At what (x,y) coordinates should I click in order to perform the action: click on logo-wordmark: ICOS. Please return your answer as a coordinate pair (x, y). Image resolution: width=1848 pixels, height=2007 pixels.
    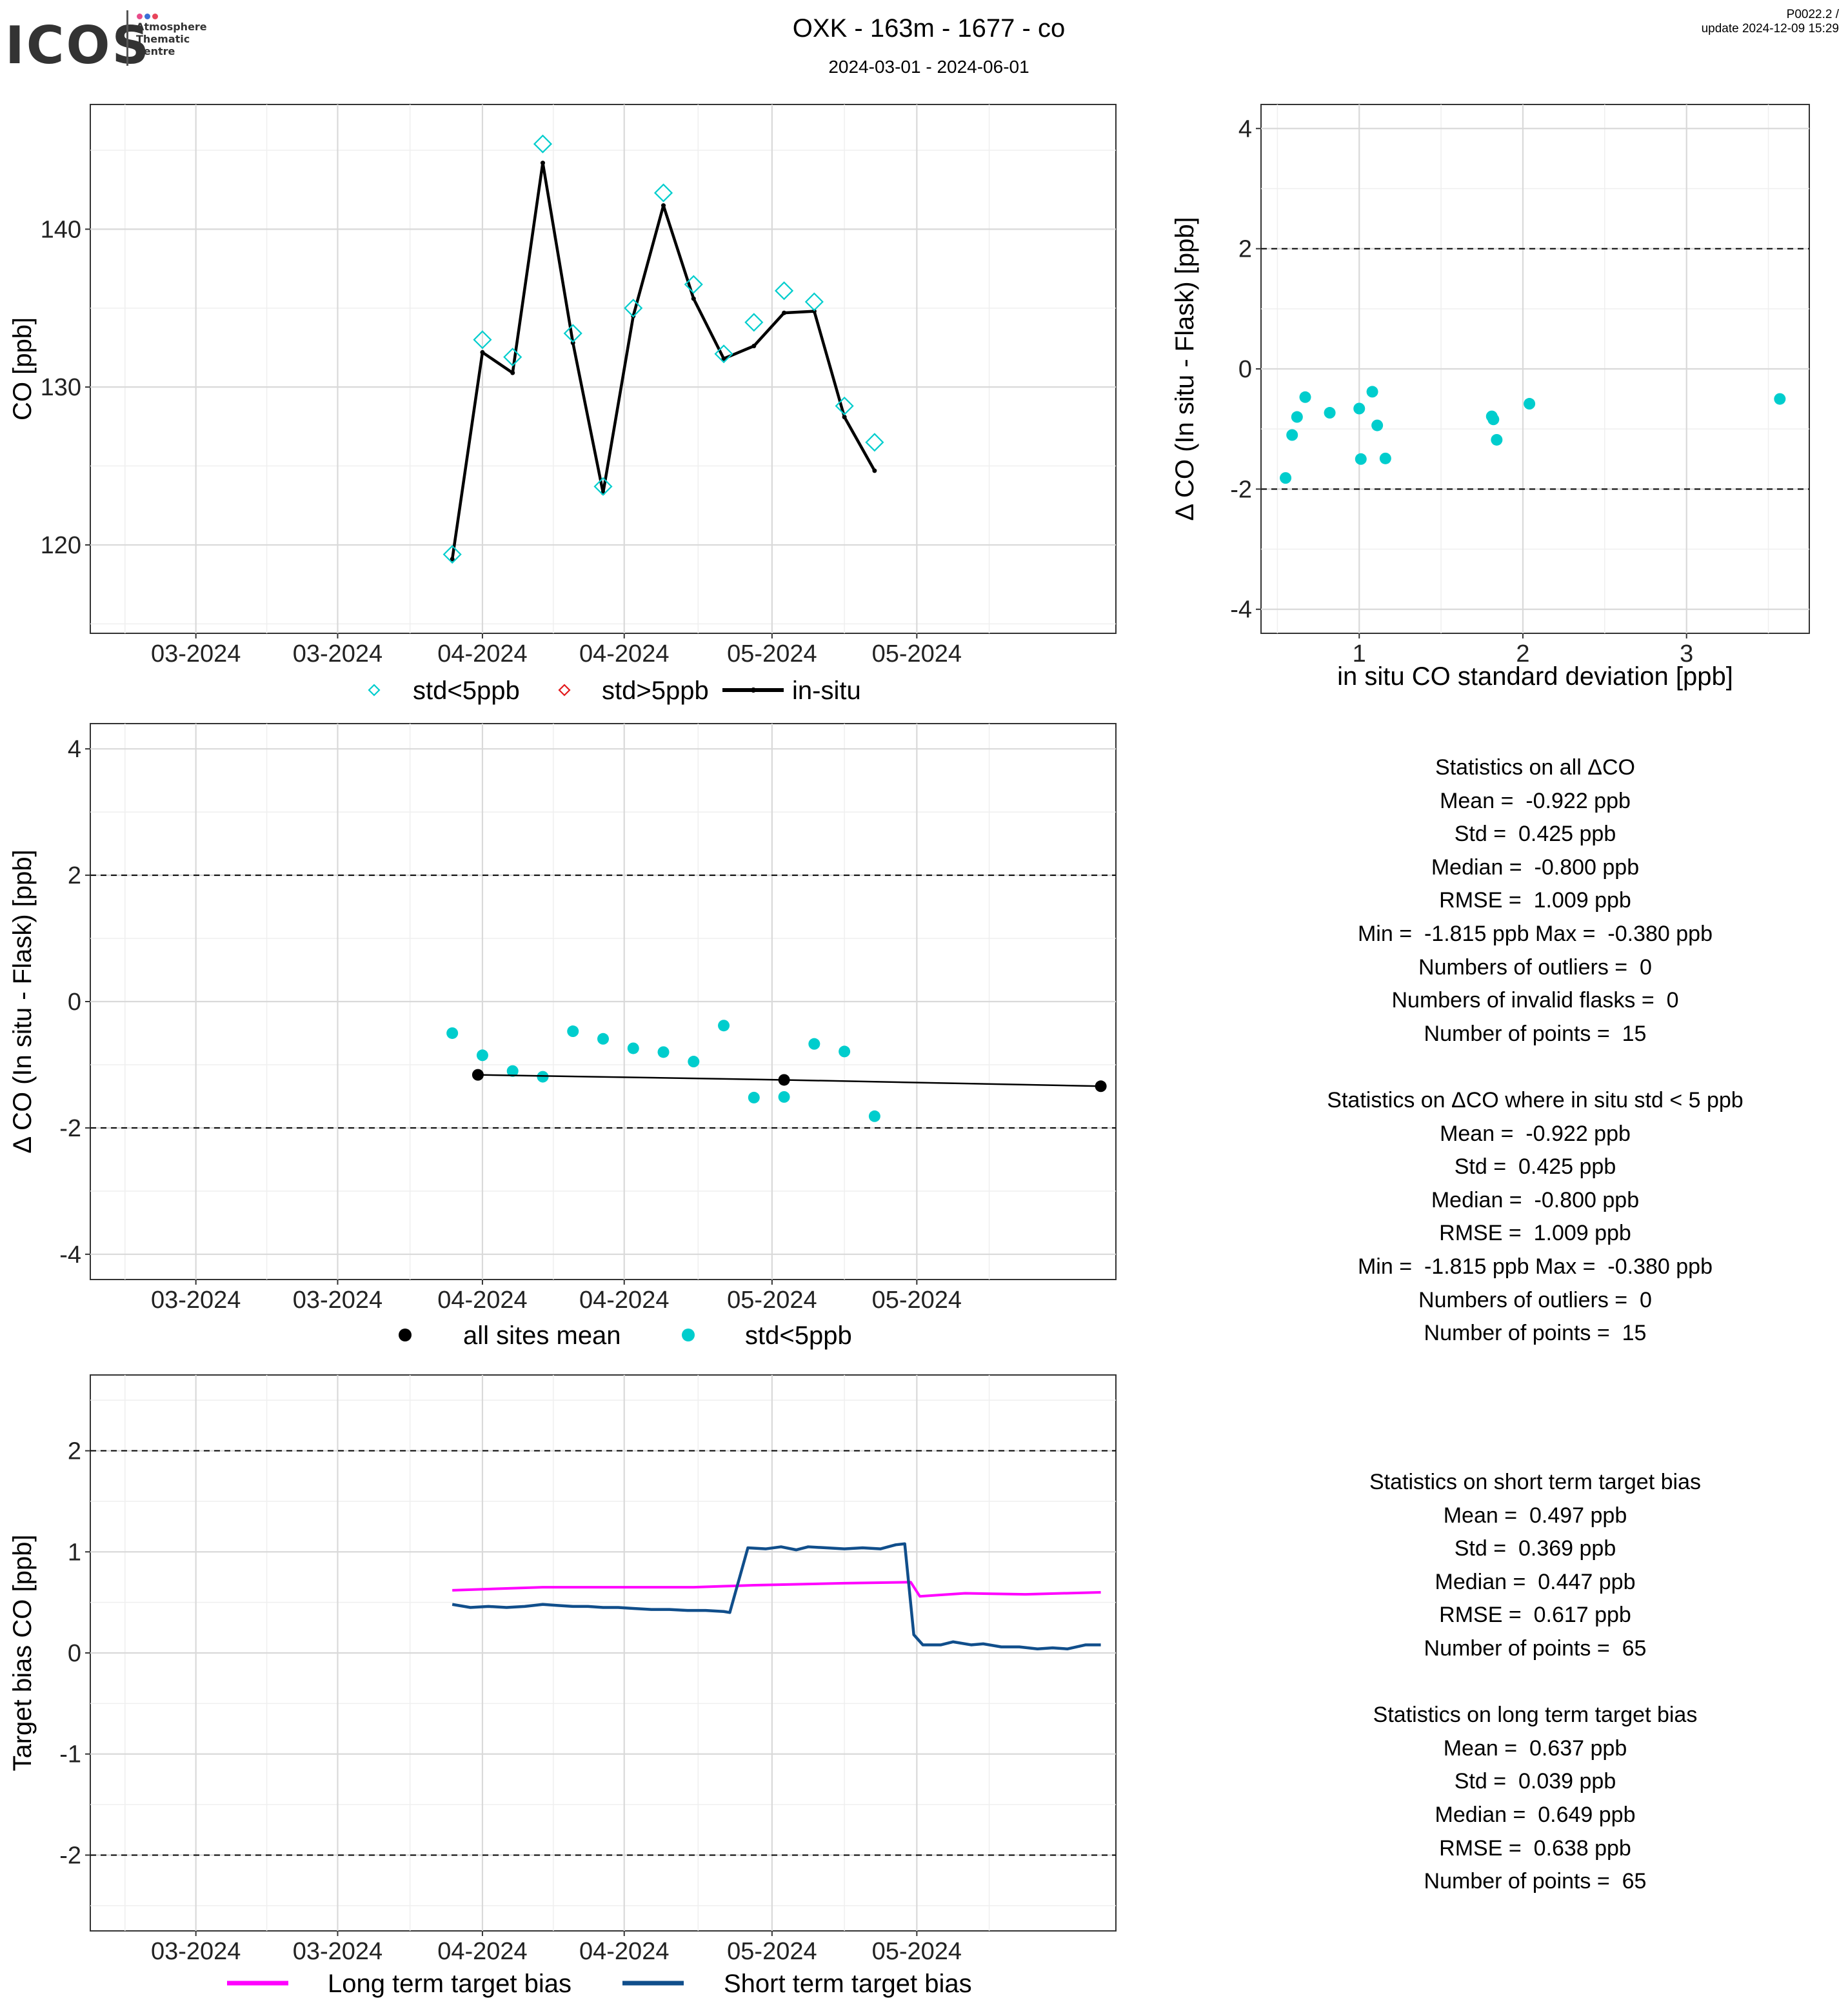
    Looking at the image, I should click on (78, 45).